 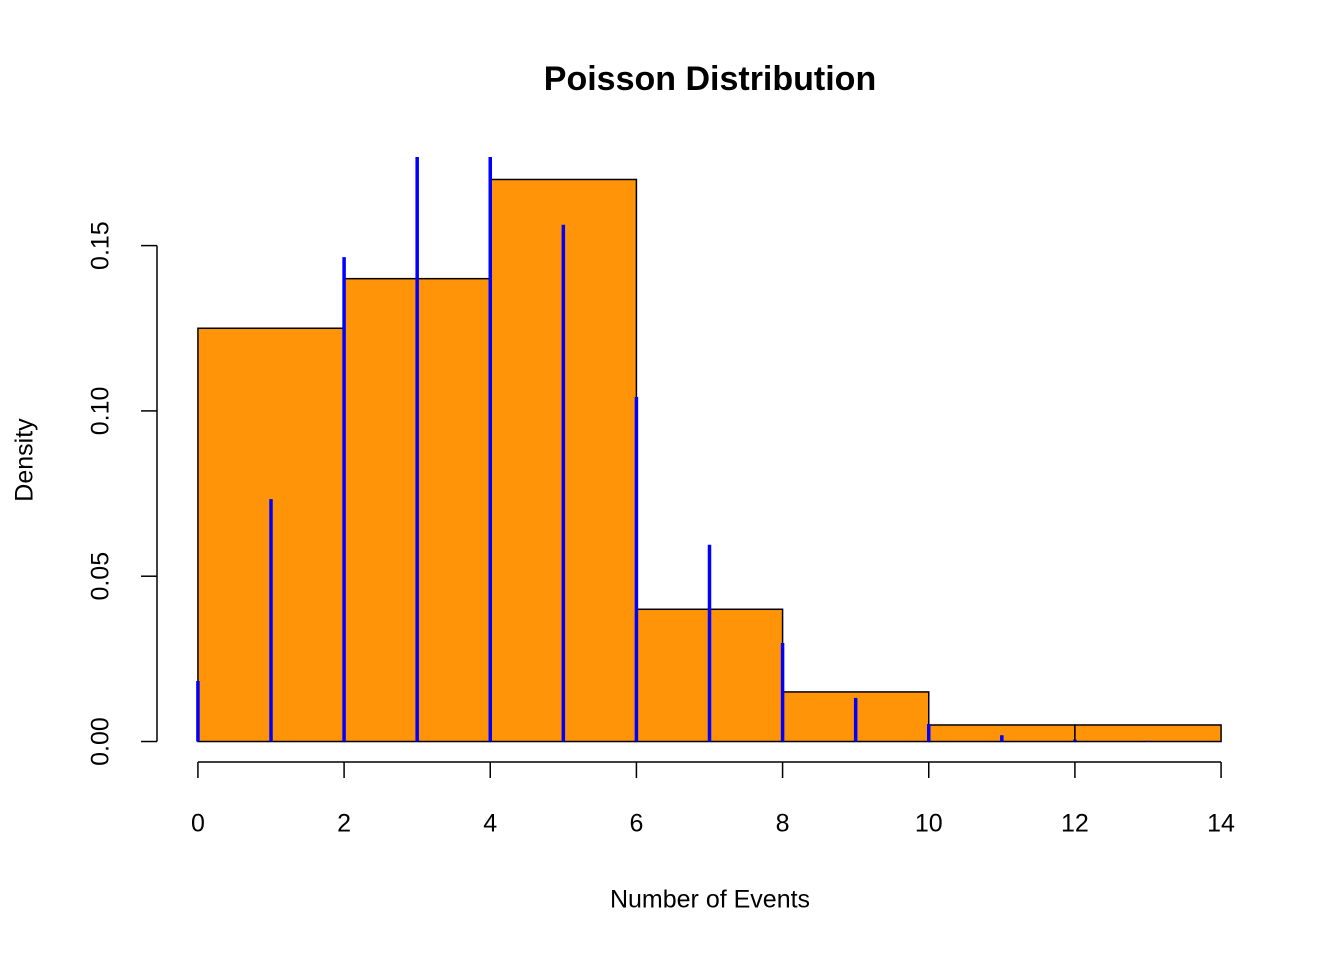 What do you see at coordinates (25, 460) in the screenshot?
I see `y-axis-label: Density` at bounding box center [25, 460].